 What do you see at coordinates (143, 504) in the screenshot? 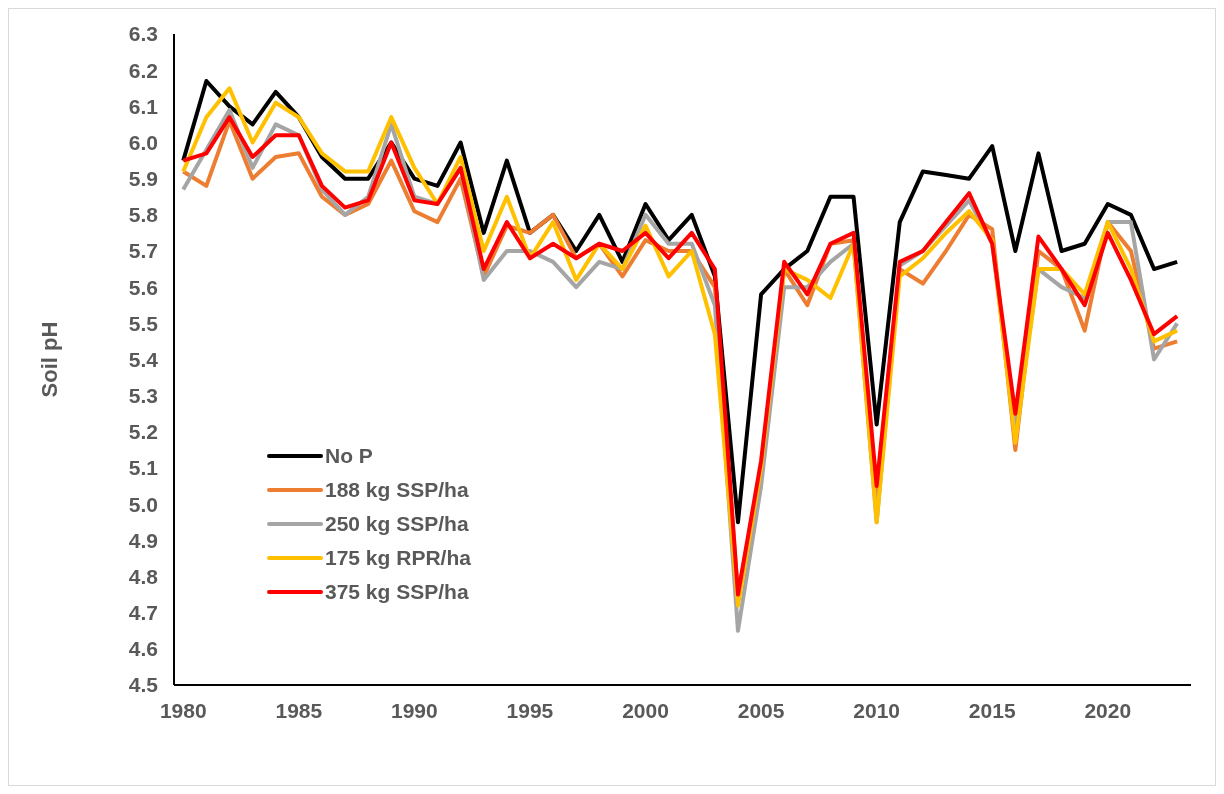
I see `y-tick-label: 5.0` at bounding box center [143, 504].